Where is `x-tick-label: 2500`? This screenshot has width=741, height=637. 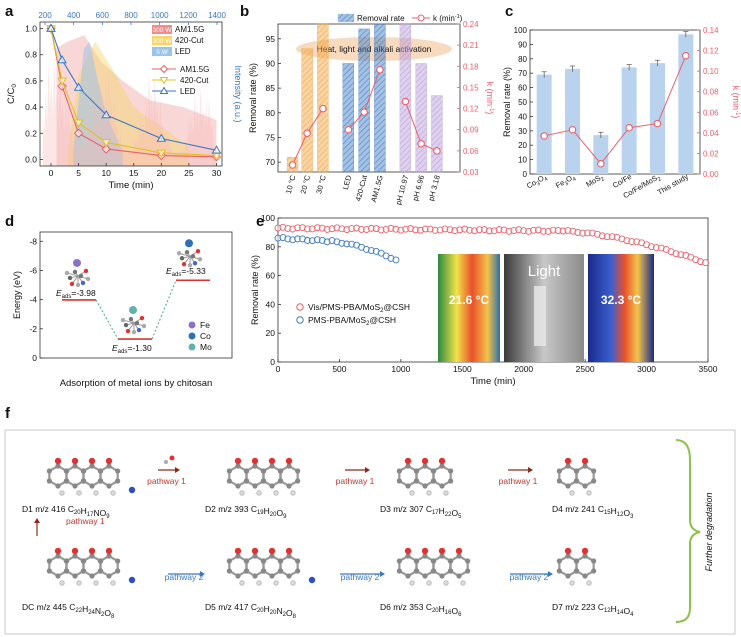 x-tick-label: 2500 is located at coordinates (585, 369).